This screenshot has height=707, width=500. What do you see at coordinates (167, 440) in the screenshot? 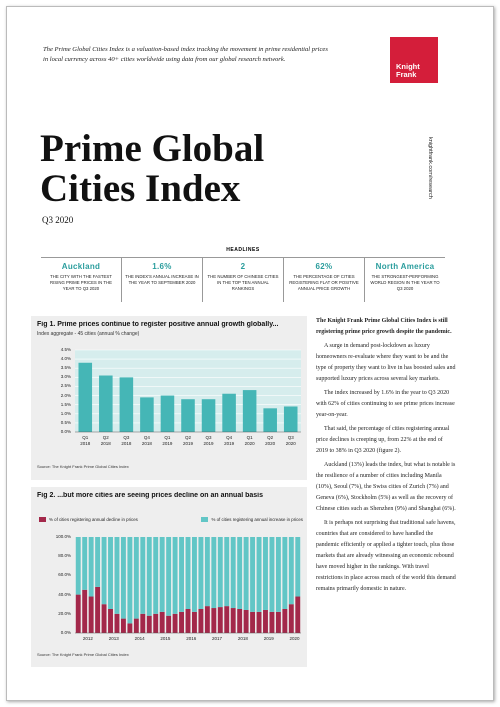
I see `x-tick-label: Q1 2019` at bounding box center [167, 440].